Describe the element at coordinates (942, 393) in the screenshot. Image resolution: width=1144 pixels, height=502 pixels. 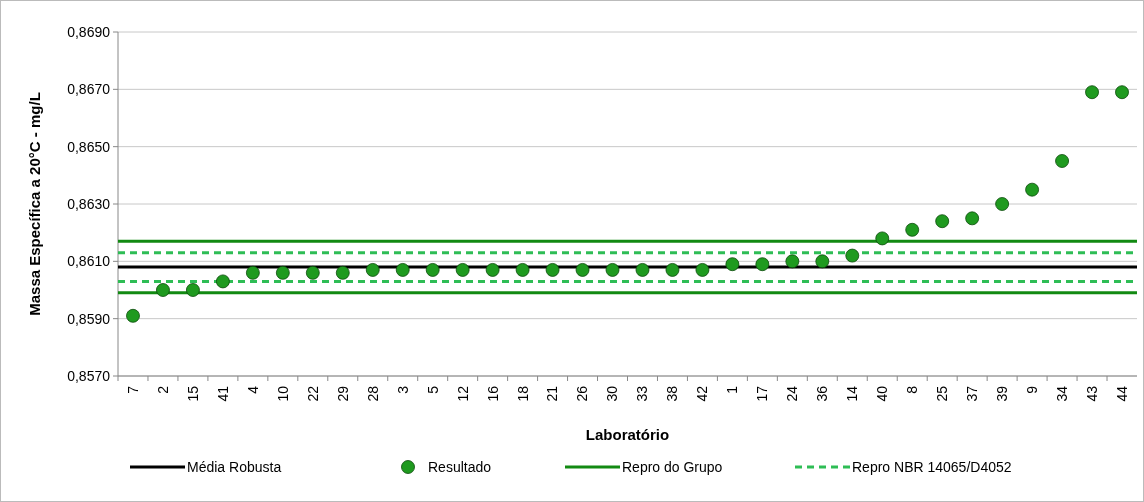
I see `x-tick-label: 25` at that location.